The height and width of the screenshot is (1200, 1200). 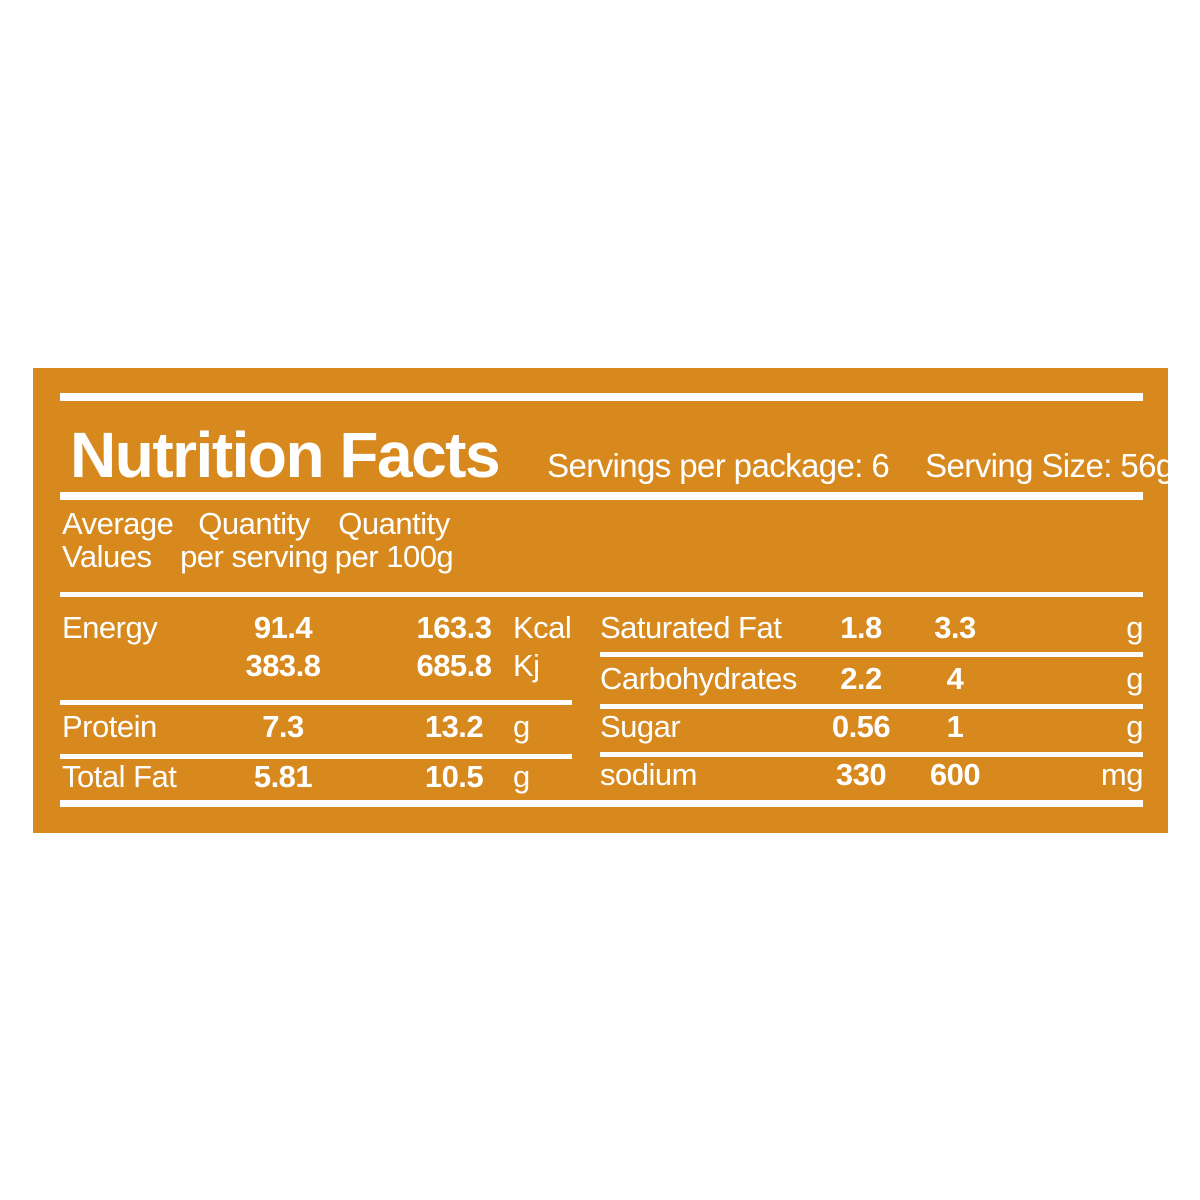 I want to click on table-row-sodium: sodium 330 600 mg, so click(x=600, y=775).